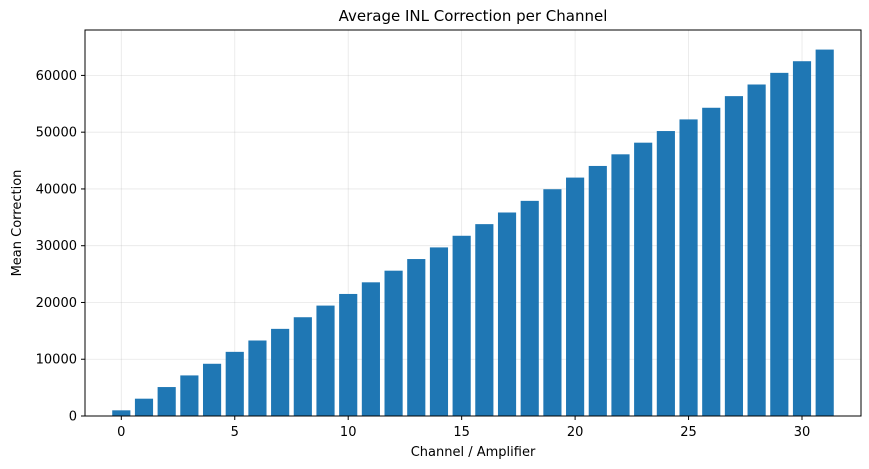  Describe the element at coordinates (575, 432) in the screenshot. I see `x-tick-label: 20` at that location.